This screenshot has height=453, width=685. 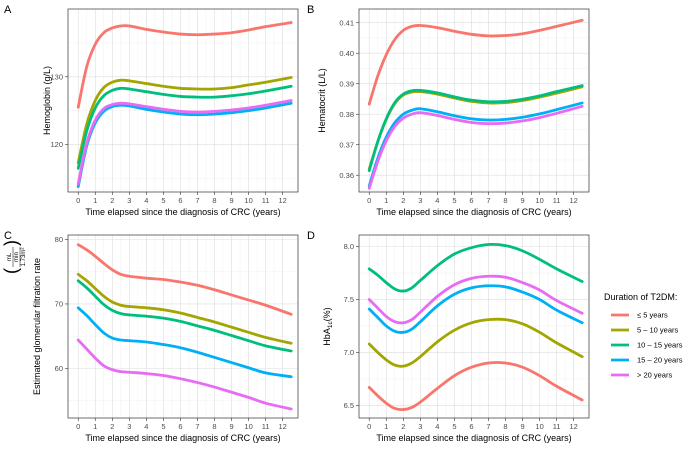 What do you see at coordinates (11, 271) in the screenshot?
I see `unit-paren-open: (` at bounding box center [11, 271].